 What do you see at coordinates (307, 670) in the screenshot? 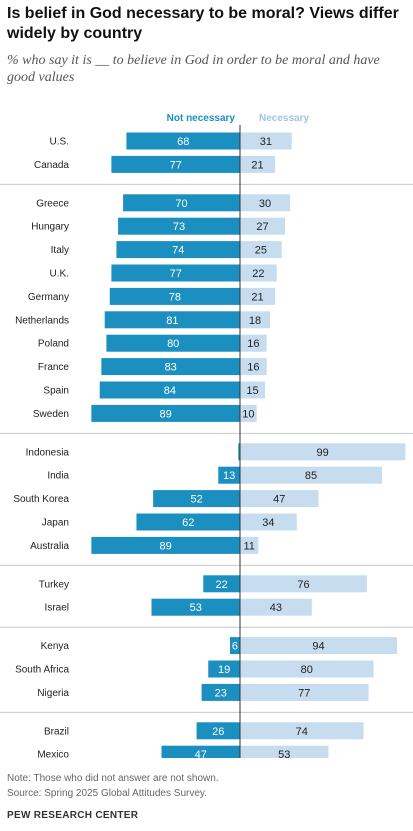
I see `data-label-necessary: 80` at bounding box center [307, 670].